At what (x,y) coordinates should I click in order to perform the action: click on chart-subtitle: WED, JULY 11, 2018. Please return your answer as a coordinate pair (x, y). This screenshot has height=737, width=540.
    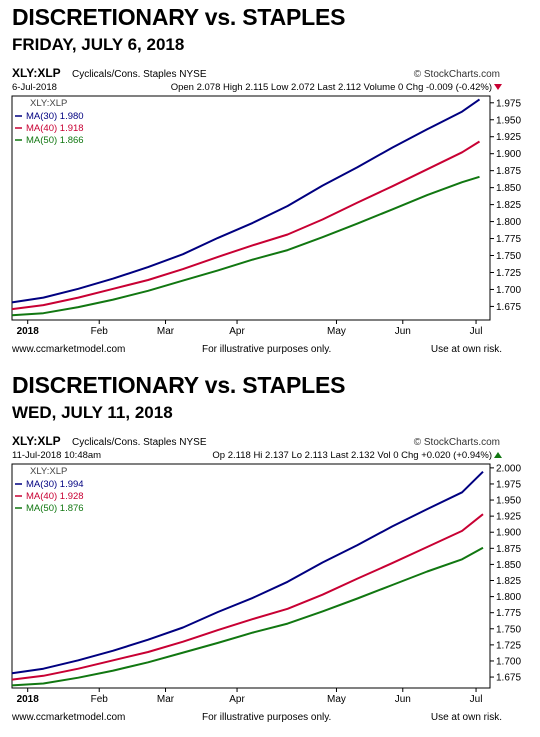
    Looking at the image, I should click on (92, 412).